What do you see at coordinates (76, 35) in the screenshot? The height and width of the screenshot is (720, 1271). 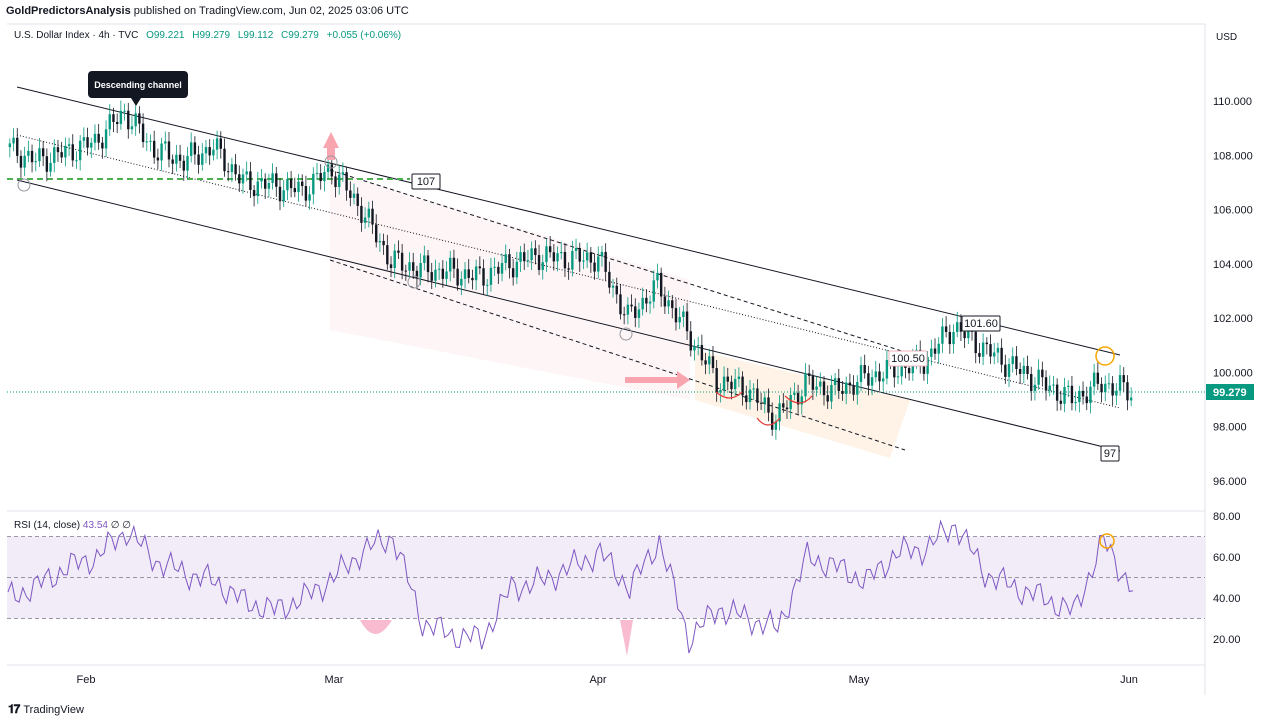 I see `symbol-title: U.S. Dollar Index · 4h · TVC` at bounding box center [76, 35].